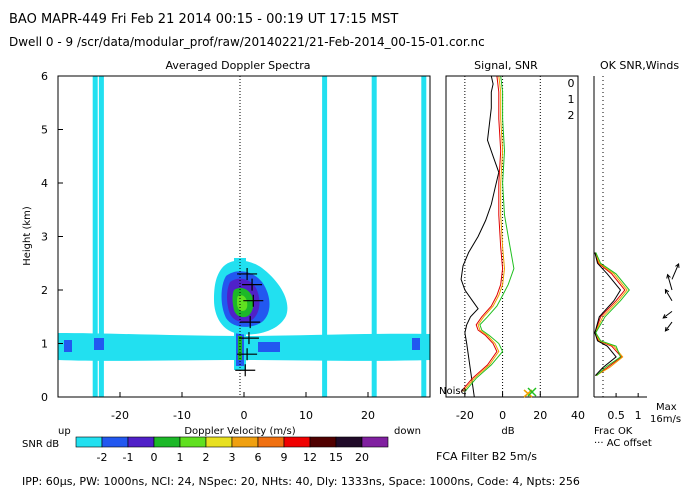  I want to click on legend-item: 1, so click(571, 99).